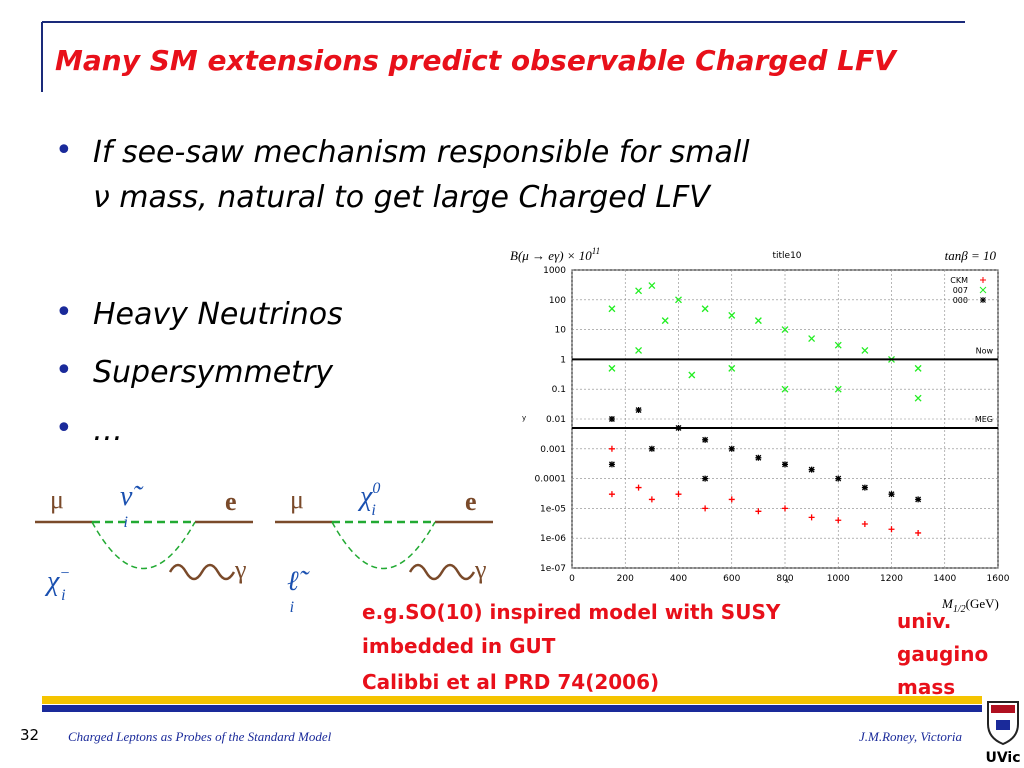 Image resolution: width=1024 pixels, height=768 pixels. What do you see at coordinates (959, 280) in the screenshot?
I see `legend-label: CKM` at bounding box center [959, 280].